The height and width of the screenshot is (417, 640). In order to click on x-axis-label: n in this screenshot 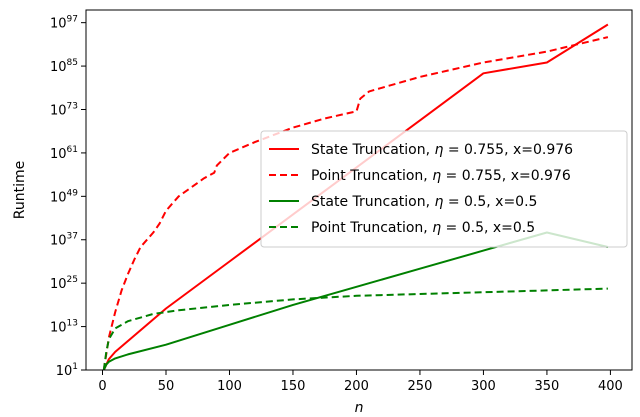, I will do `click(359, 408)`.